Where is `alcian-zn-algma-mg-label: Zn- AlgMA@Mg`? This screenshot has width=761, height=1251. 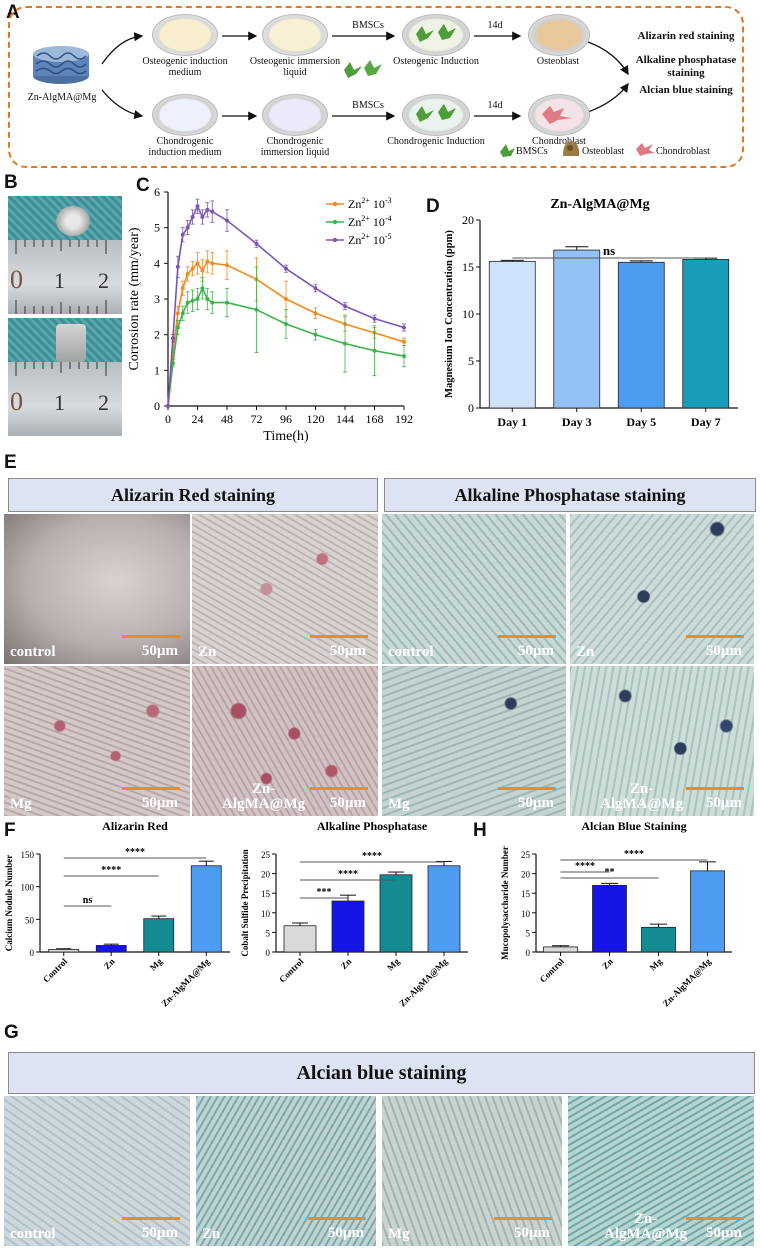 alcian-zn-algma-mg-label: Zn- AlgMA@Mg is located at coordinates (646, 1226).